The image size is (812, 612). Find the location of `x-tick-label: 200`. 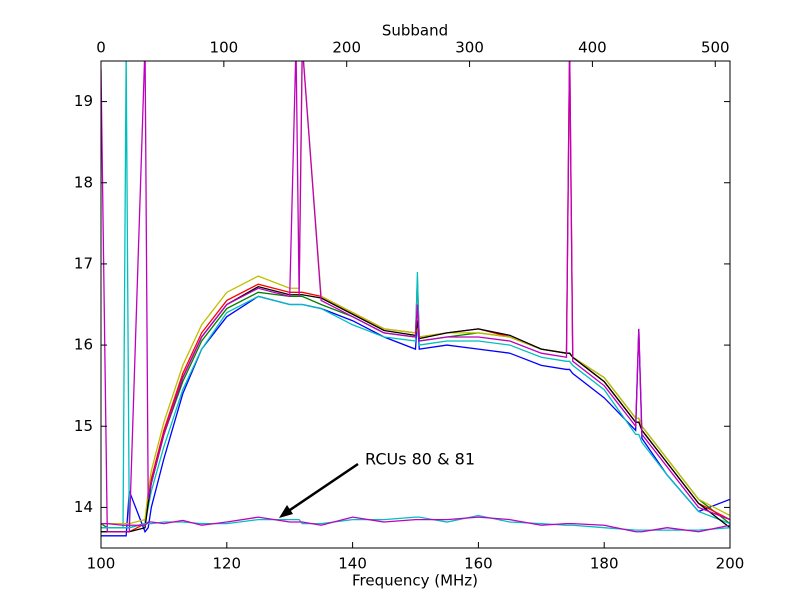

x-tick-label: 200 is located at coordinates (730, 564).